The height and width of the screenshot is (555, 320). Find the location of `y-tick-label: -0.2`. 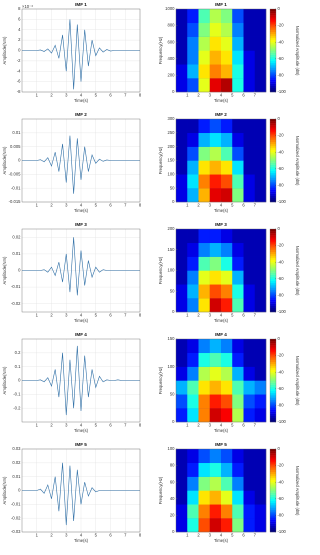

y-tick-label: -0.2 is located at coordinates (17, 407).